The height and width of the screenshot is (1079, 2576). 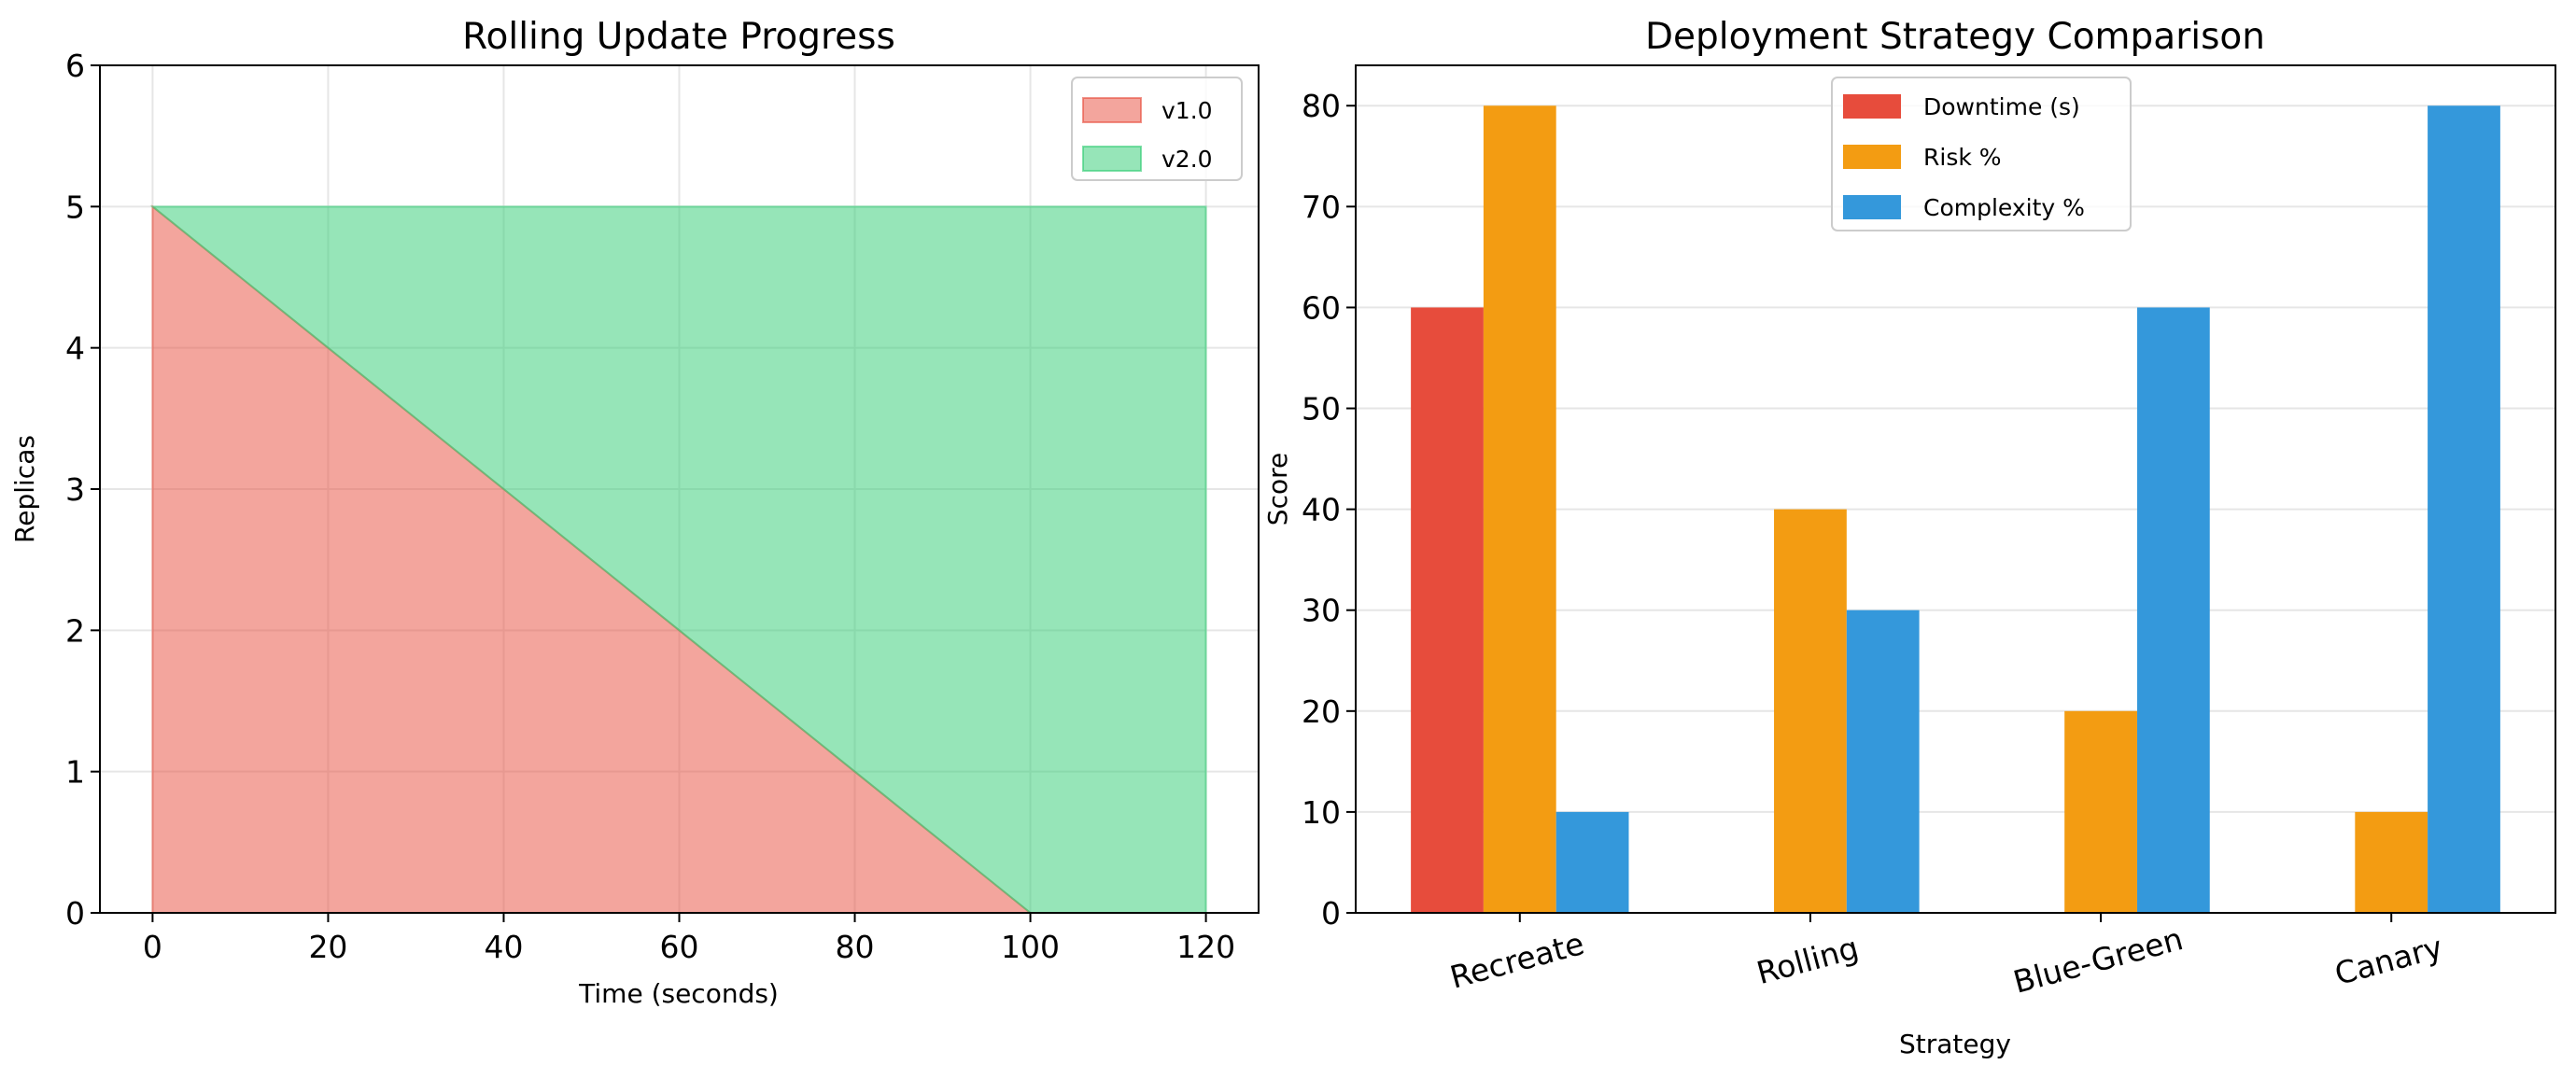 What do you see at coordinates (504, 947) in the screenshot?
I see `x-tick-label: 40` at bounding box center [504, 947].